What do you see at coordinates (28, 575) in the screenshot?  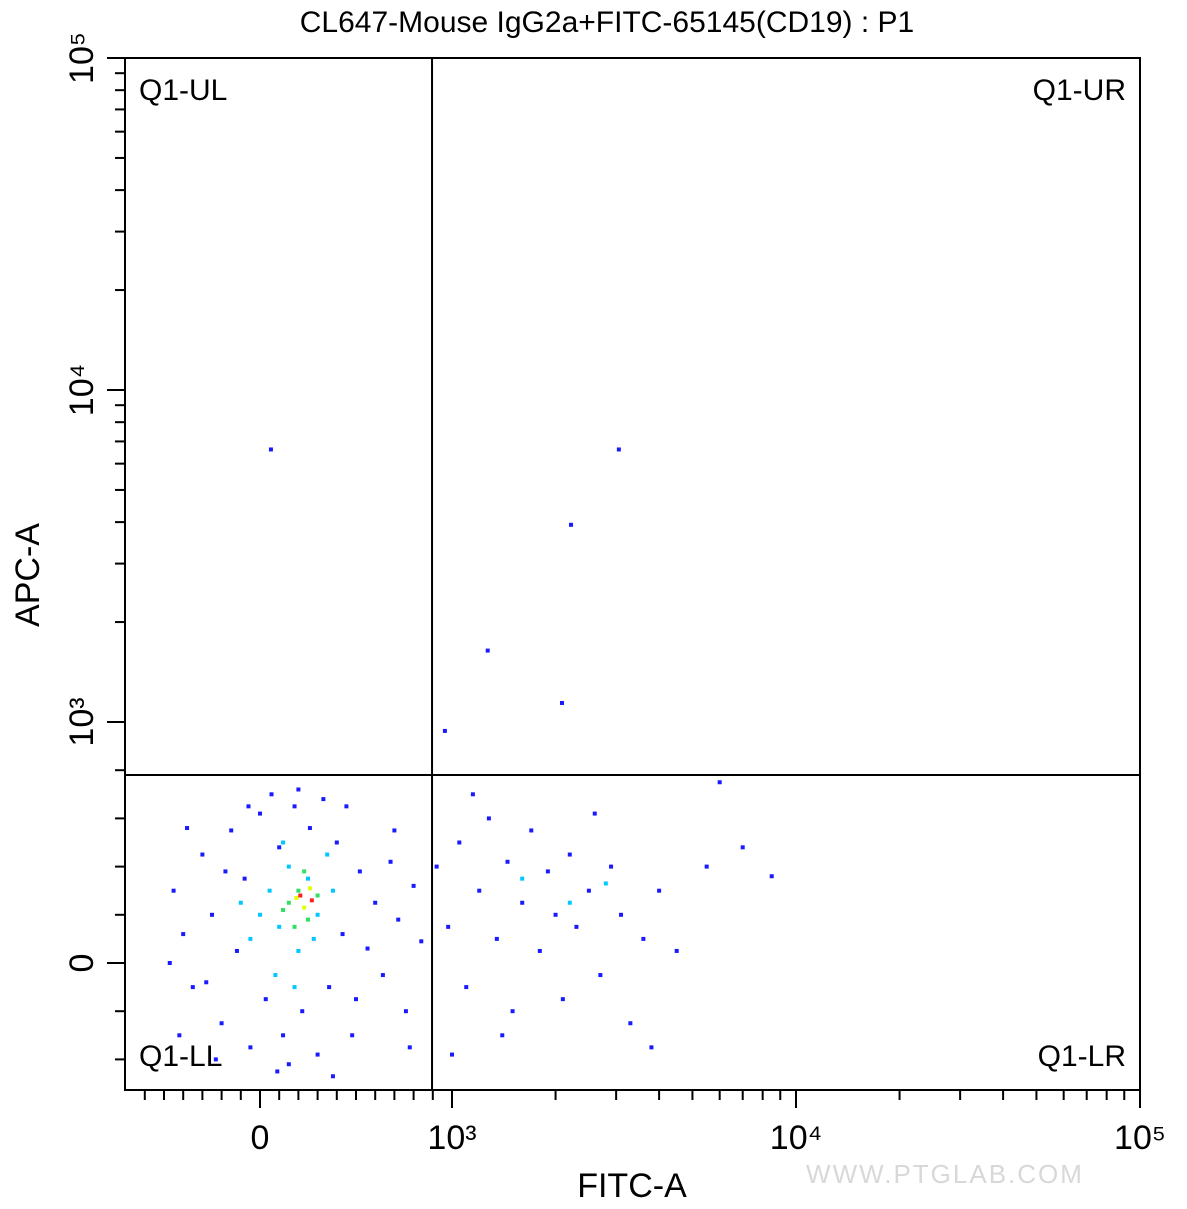 I see `y-axis-label: APC-A` at bounding box center [28, 575].